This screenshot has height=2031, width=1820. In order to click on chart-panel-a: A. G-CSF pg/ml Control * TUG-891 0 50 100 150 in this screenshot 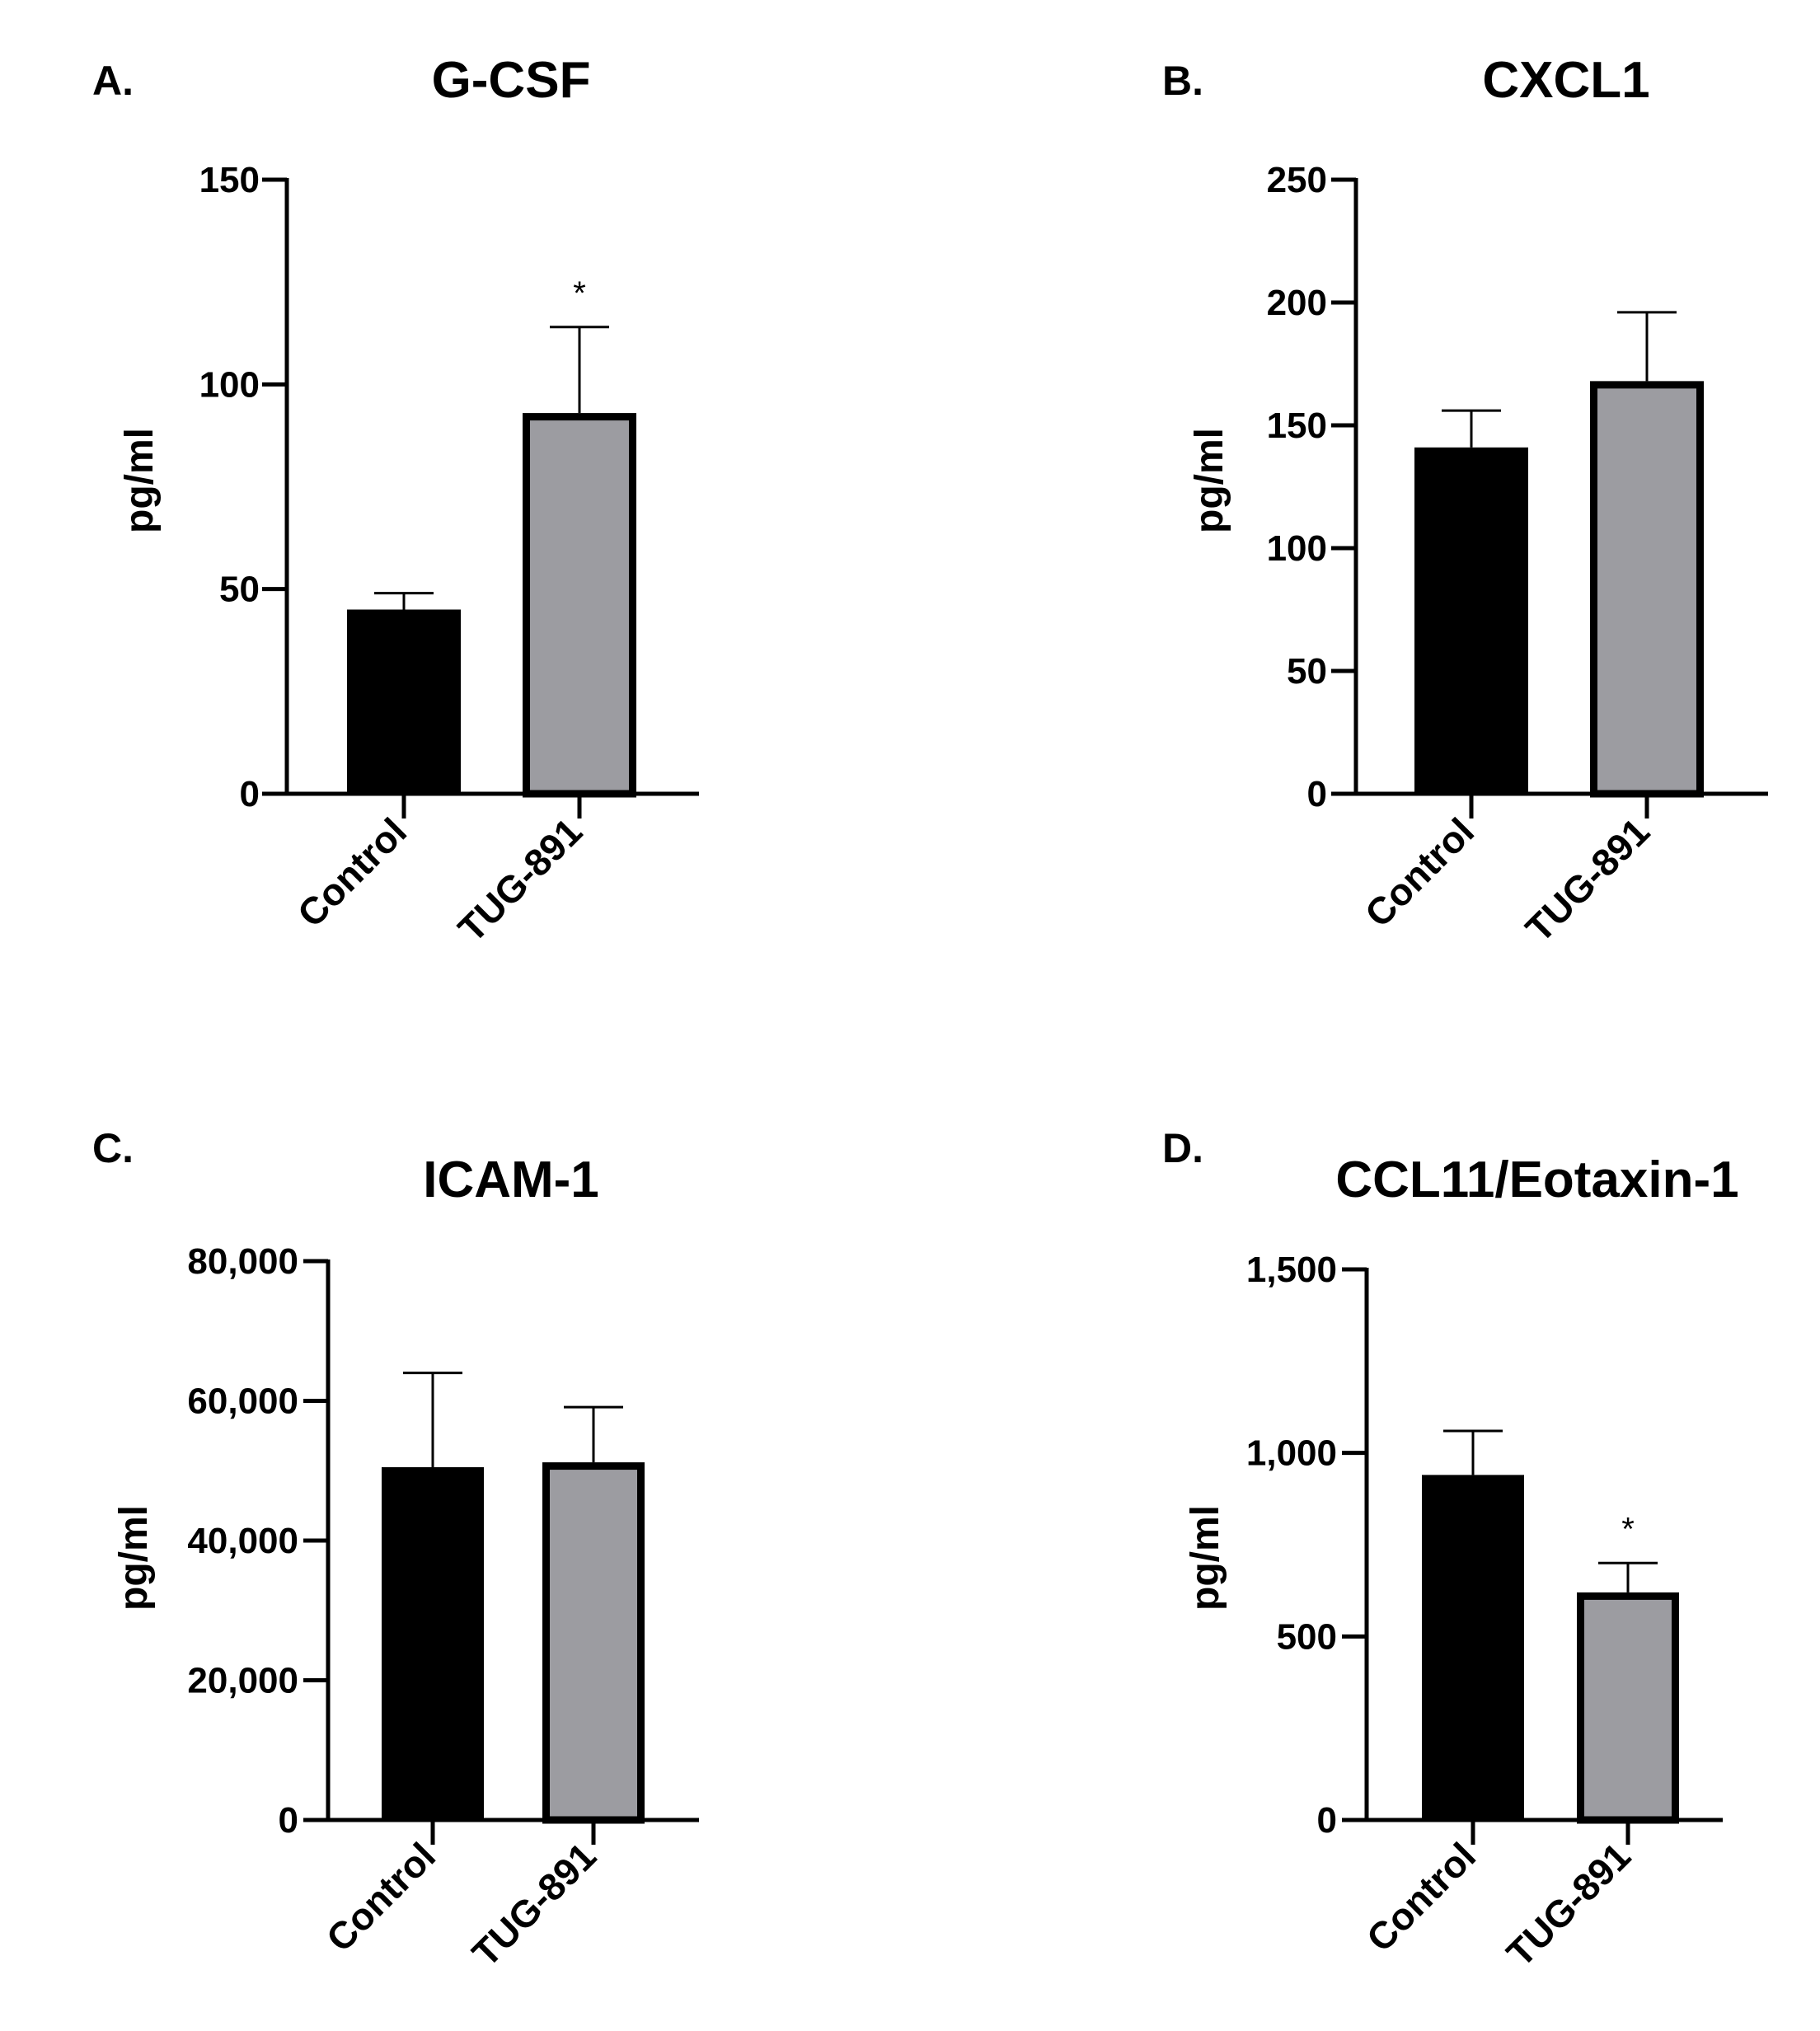, I will do `click(395, 501)`.